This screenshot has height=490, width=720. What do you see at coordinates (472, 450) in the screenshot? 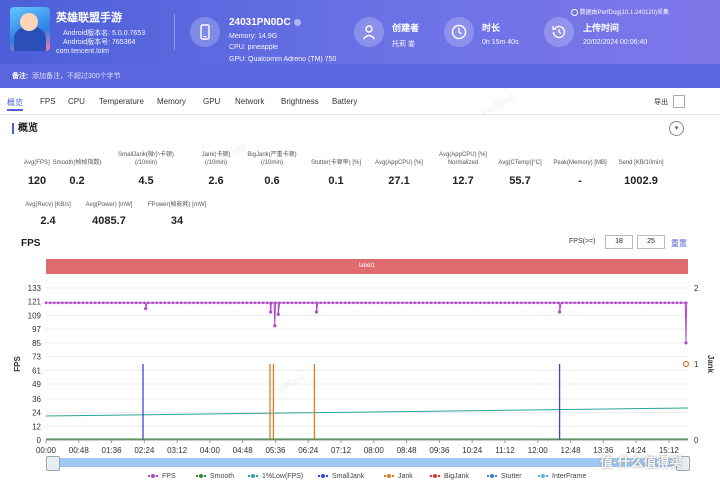
I see `x-tick-label: 10:24` at bounding box center [472, 450].